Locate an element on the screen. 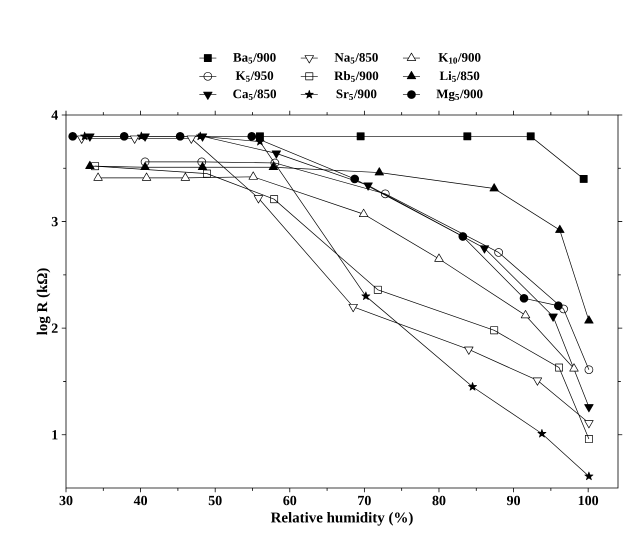 This screenshot has height=549, width=623. x-tick-label: 80 is located at coordinates (439, 501).